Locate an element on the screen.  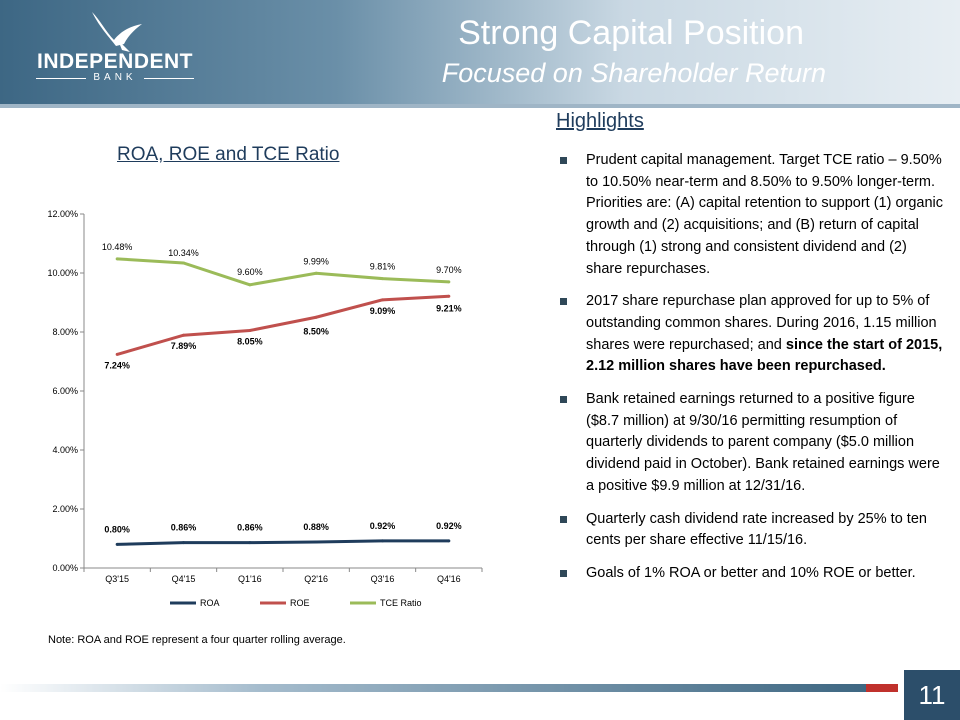
logo-name: INDEPENDENT is located at coordinates (115, 61).